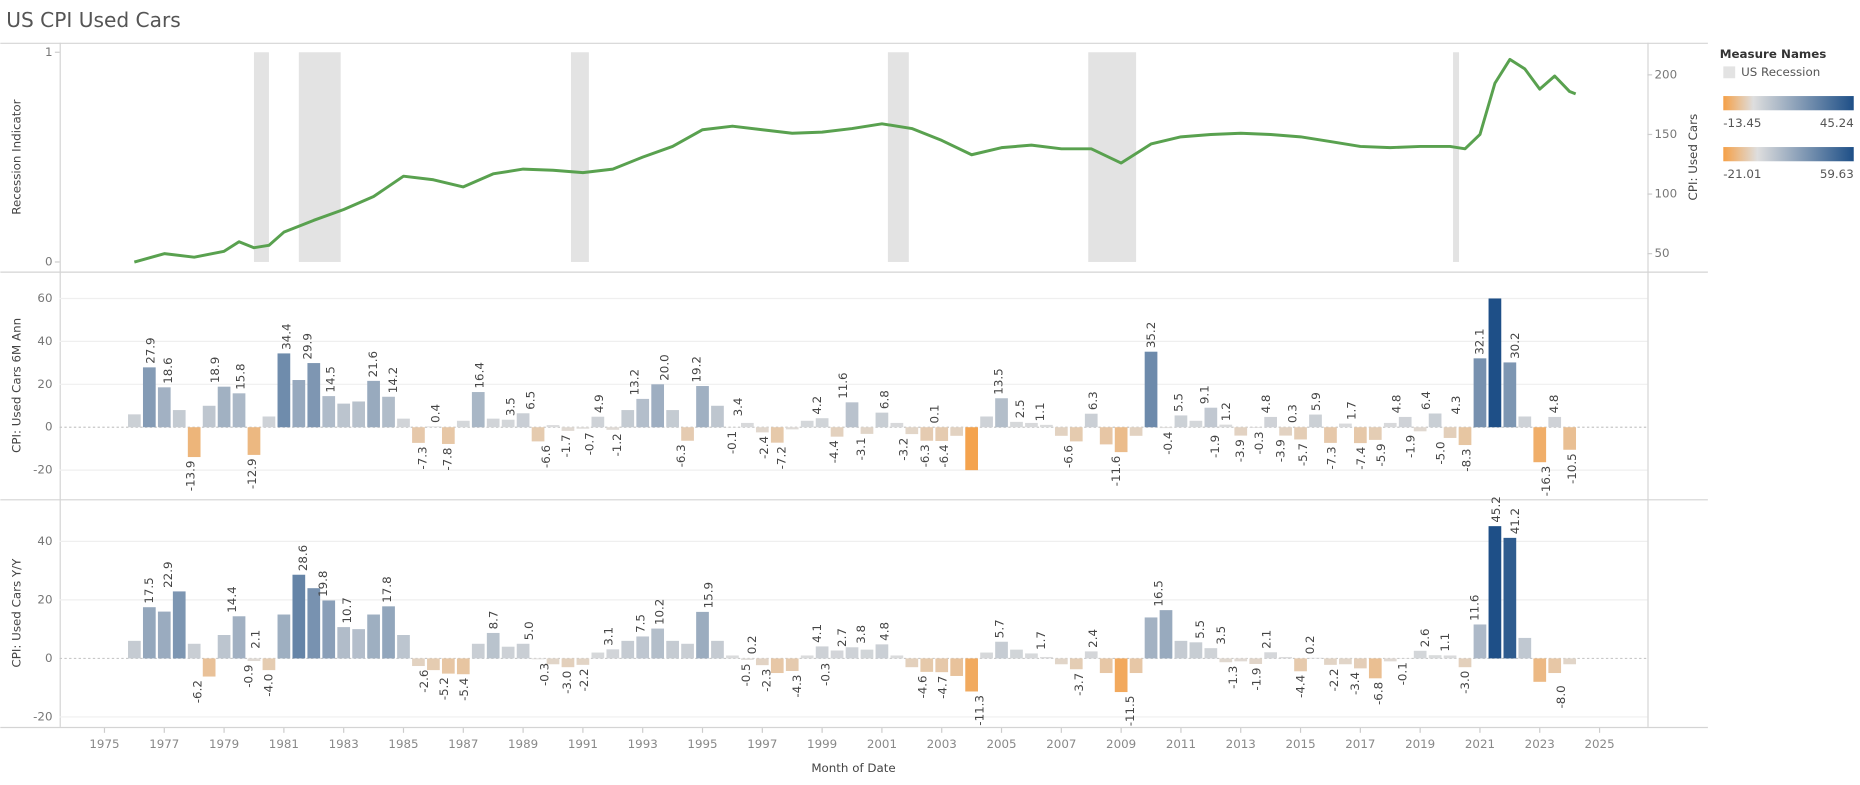 This screenshot has height=785, width=1860. What do you see at coordinates (980, 710) in the screenshot?
I see `data-label: -11.3` at bounding box center [980, 710].